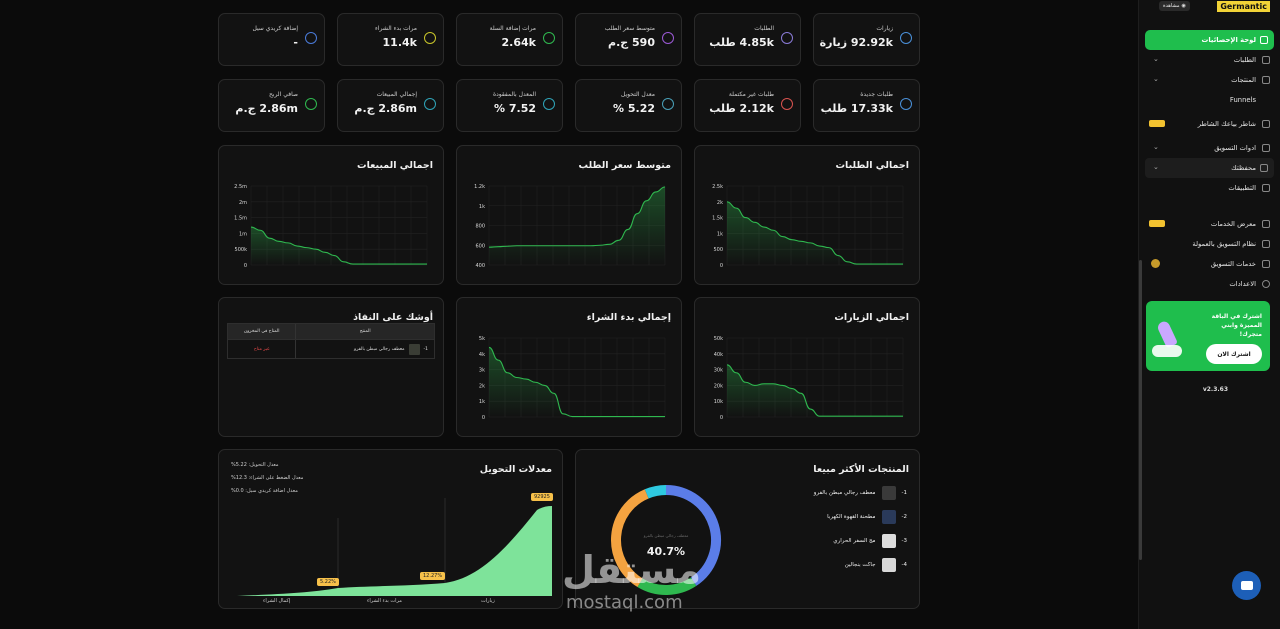 This screenshot has width=1280, height=629. Describe the element at coordinates (904, 565) in the screenshot. I see `item-number: 4-` at that location.